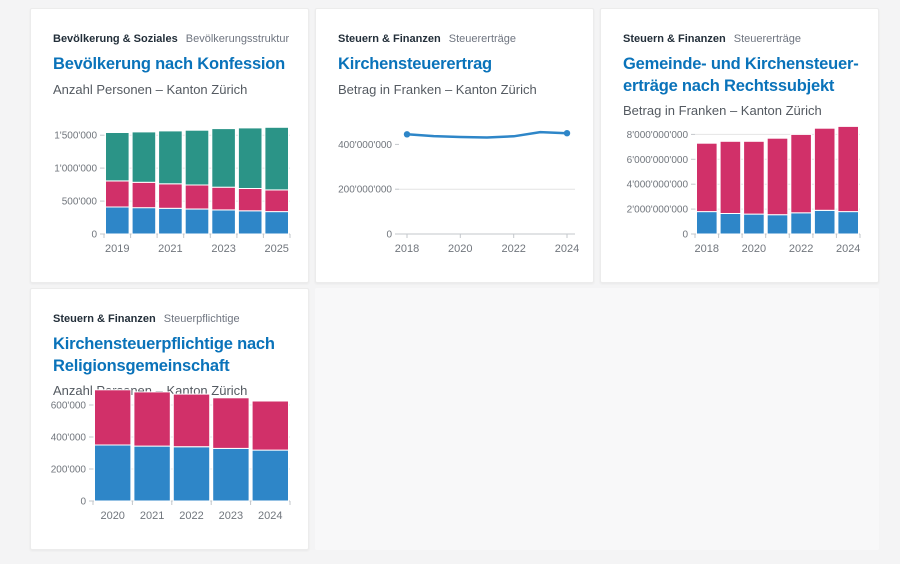  I want to click on card-title-line: erträge nach Rechtssubjekt, so click(729, 85).